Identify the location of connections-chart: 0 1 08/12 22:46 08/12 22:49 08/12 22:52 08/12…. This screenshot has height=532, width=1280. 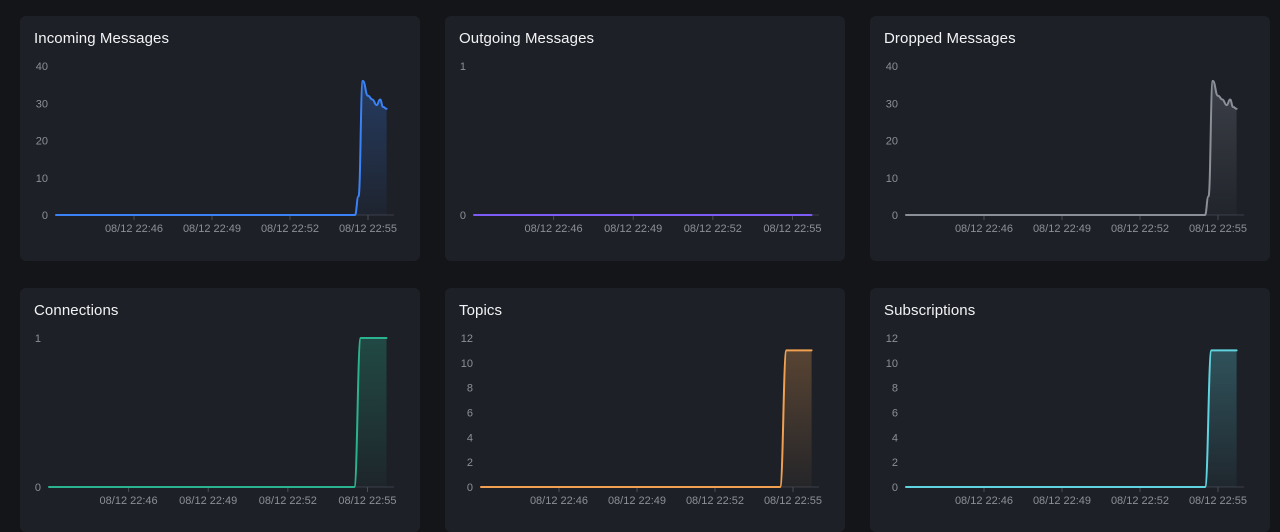
(216, 420).